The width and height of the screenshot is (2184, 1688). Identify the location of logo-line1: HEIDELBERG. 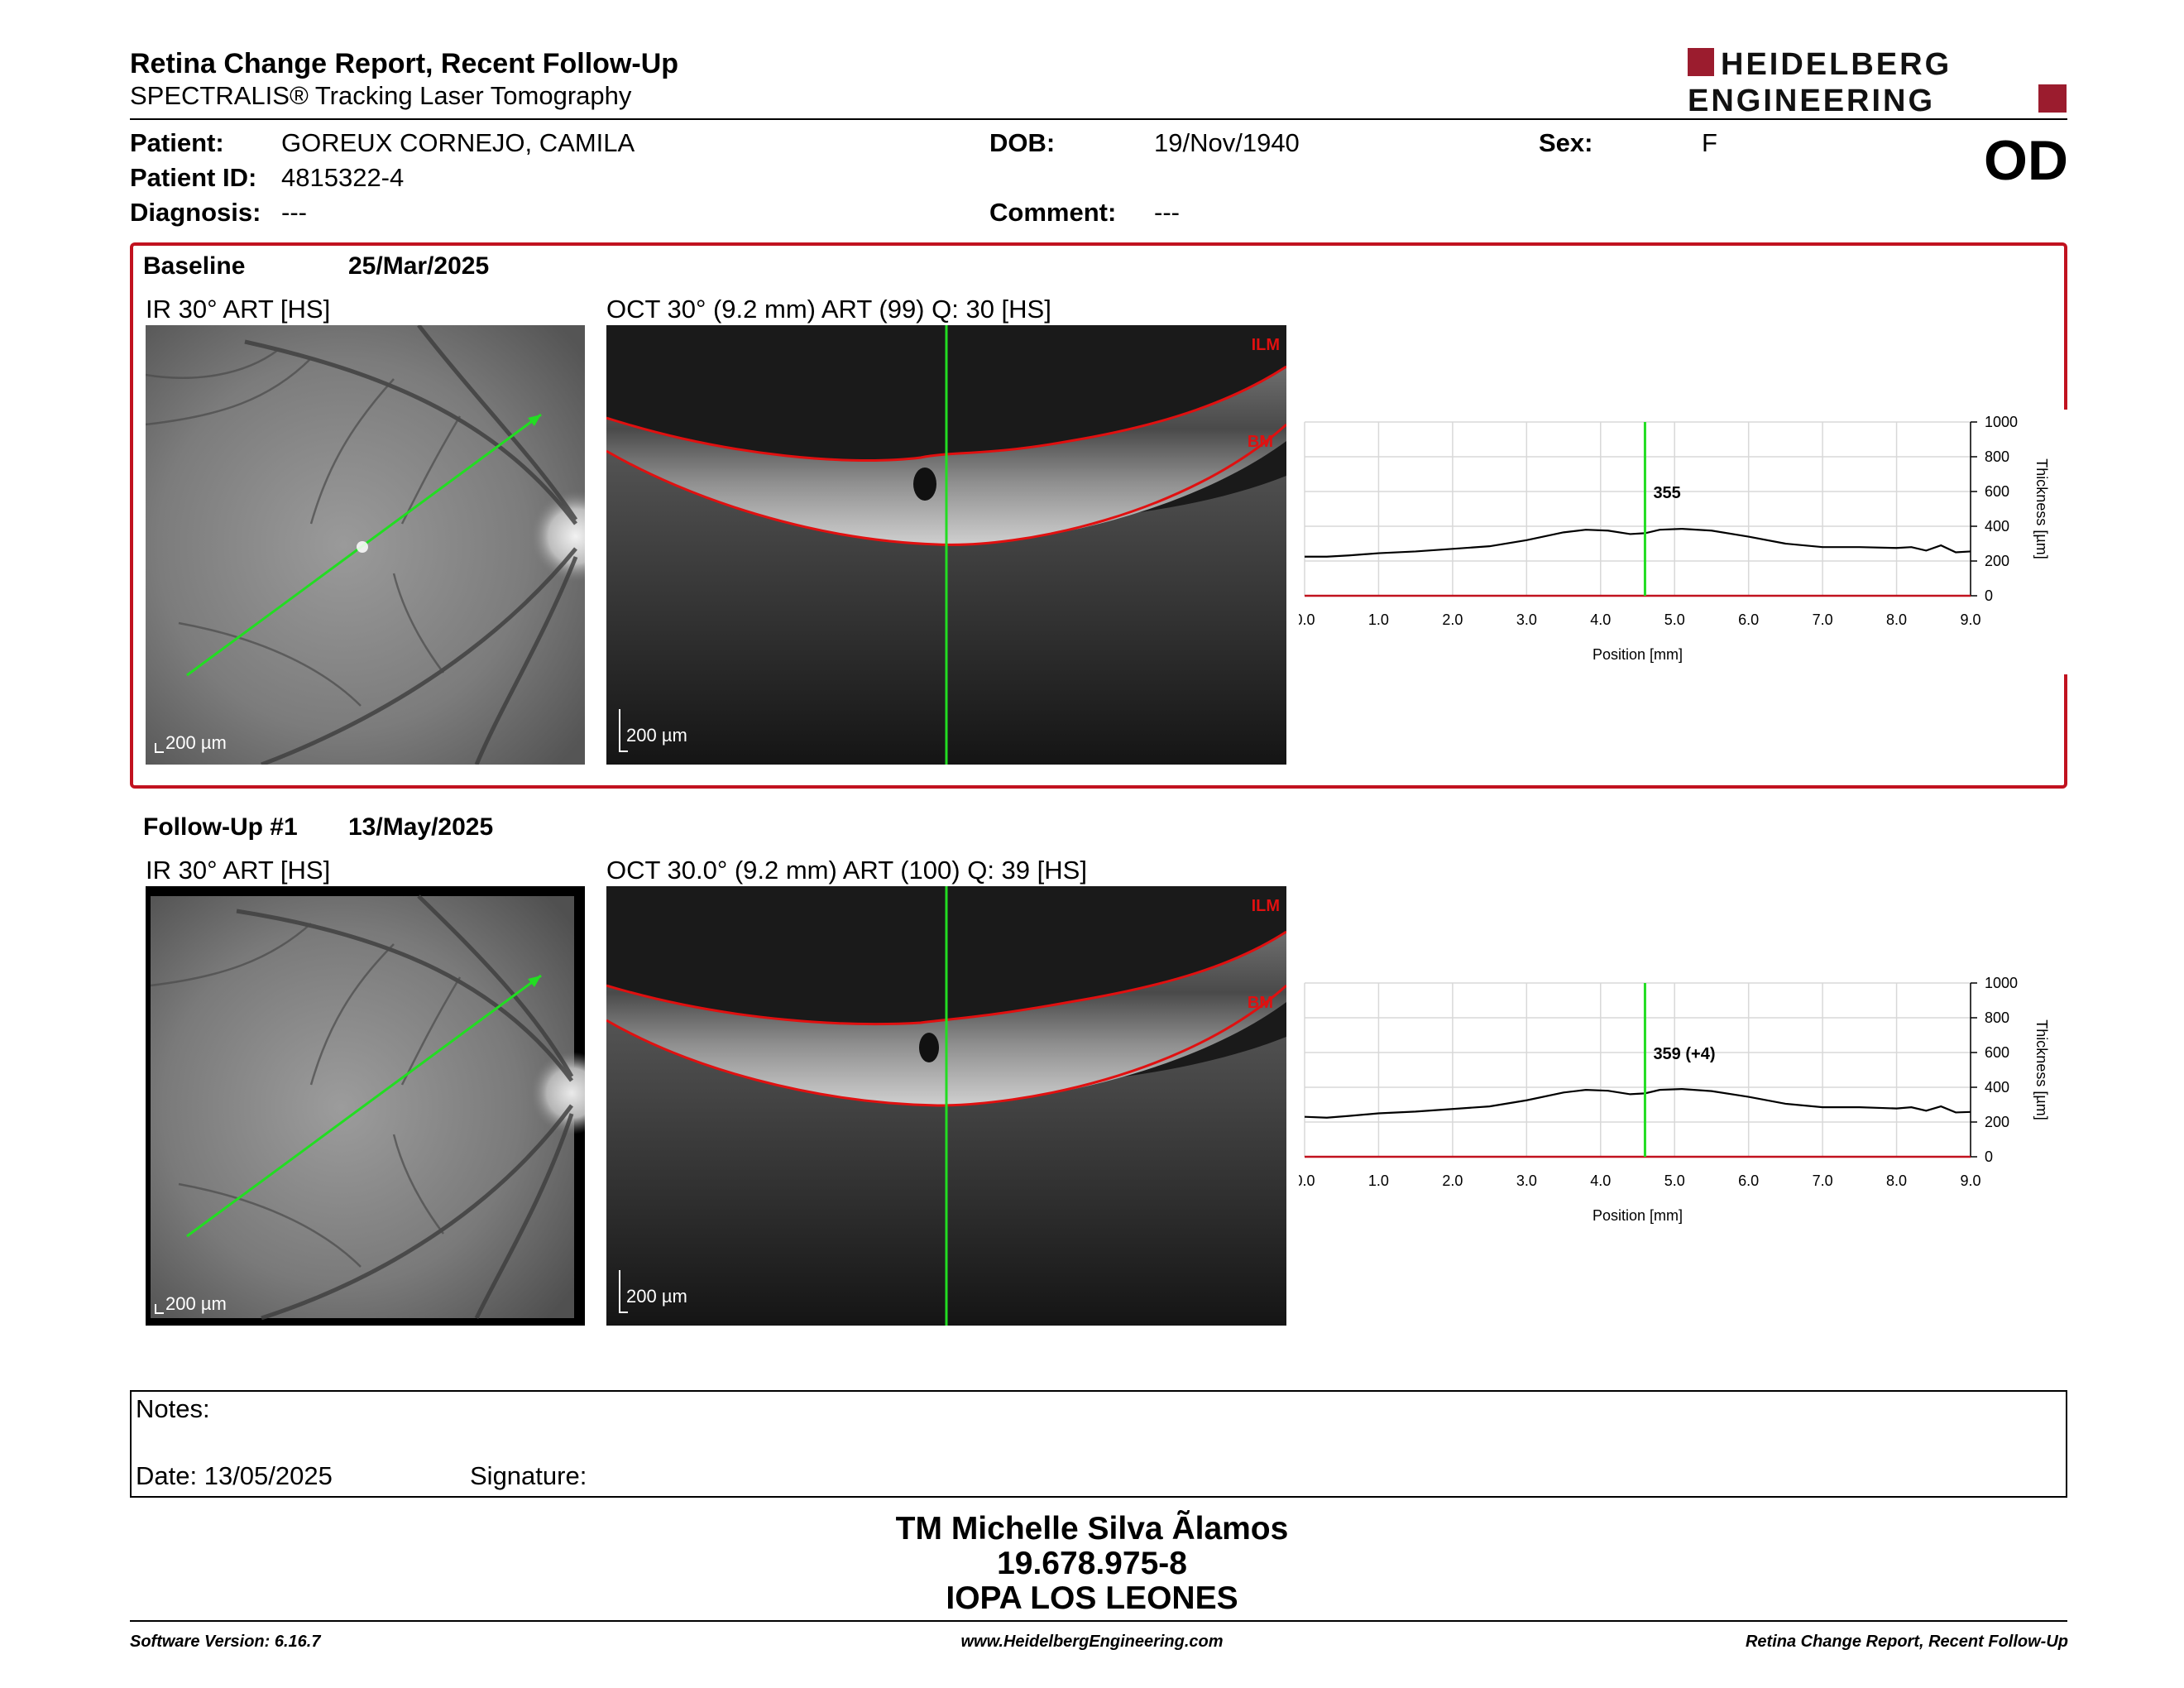
(1836, 64).